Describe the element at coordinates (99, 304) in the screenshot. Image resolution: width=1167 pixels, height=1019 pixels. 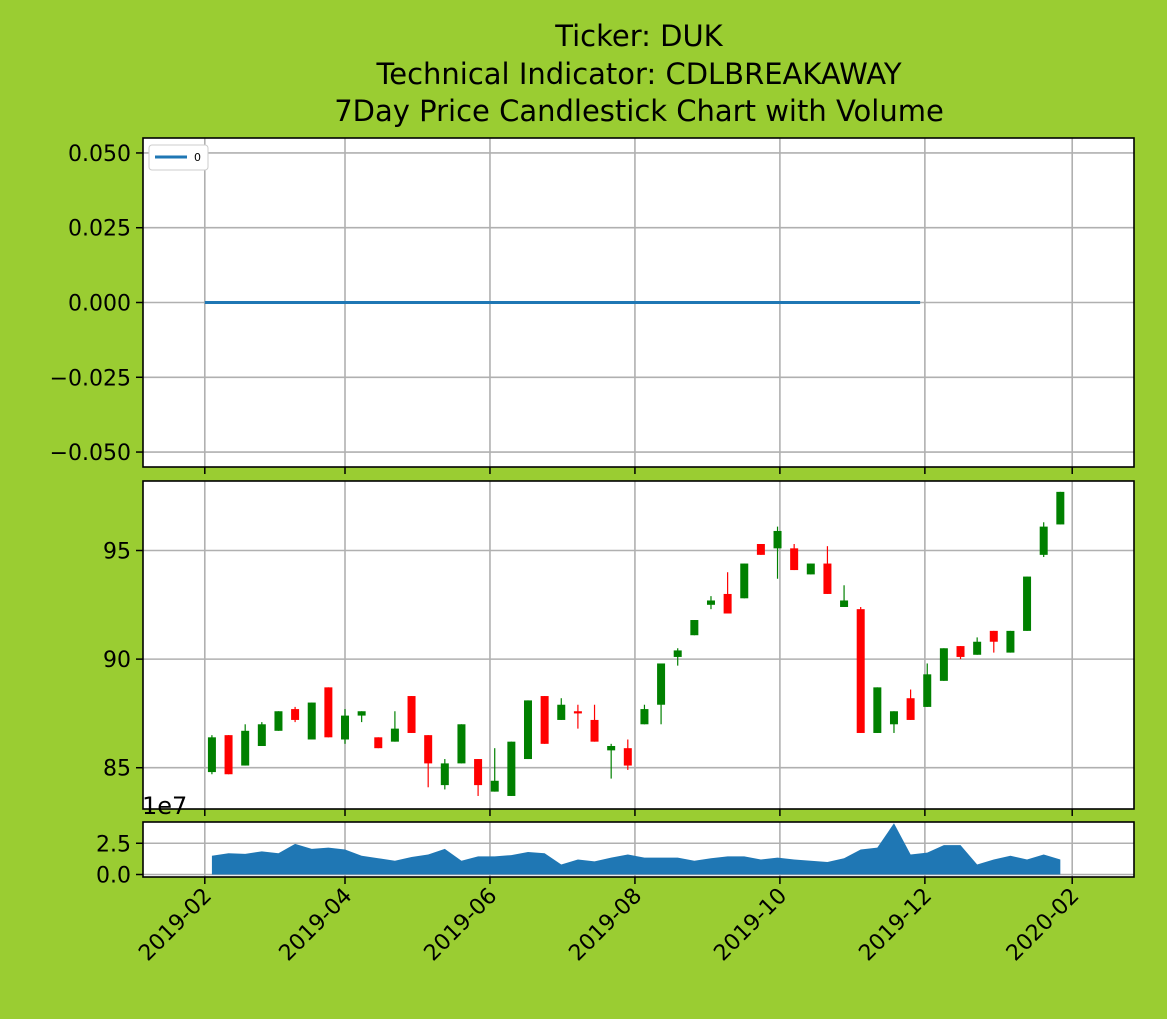
I see `y-tick-label: 0.000` at that location.